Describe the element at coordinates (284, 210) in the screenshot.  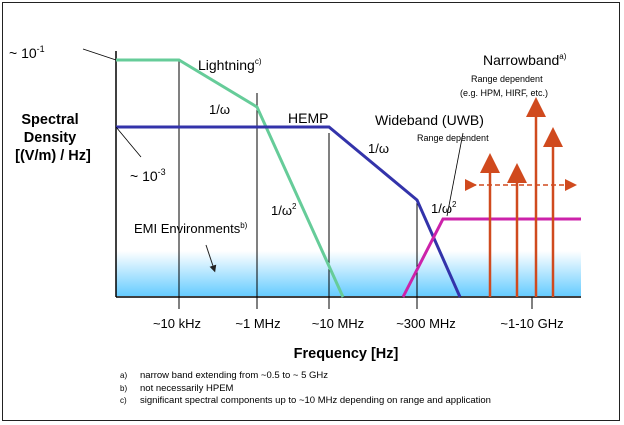
I see `slope-sq-label-lightning: 1/ω2` at that location.